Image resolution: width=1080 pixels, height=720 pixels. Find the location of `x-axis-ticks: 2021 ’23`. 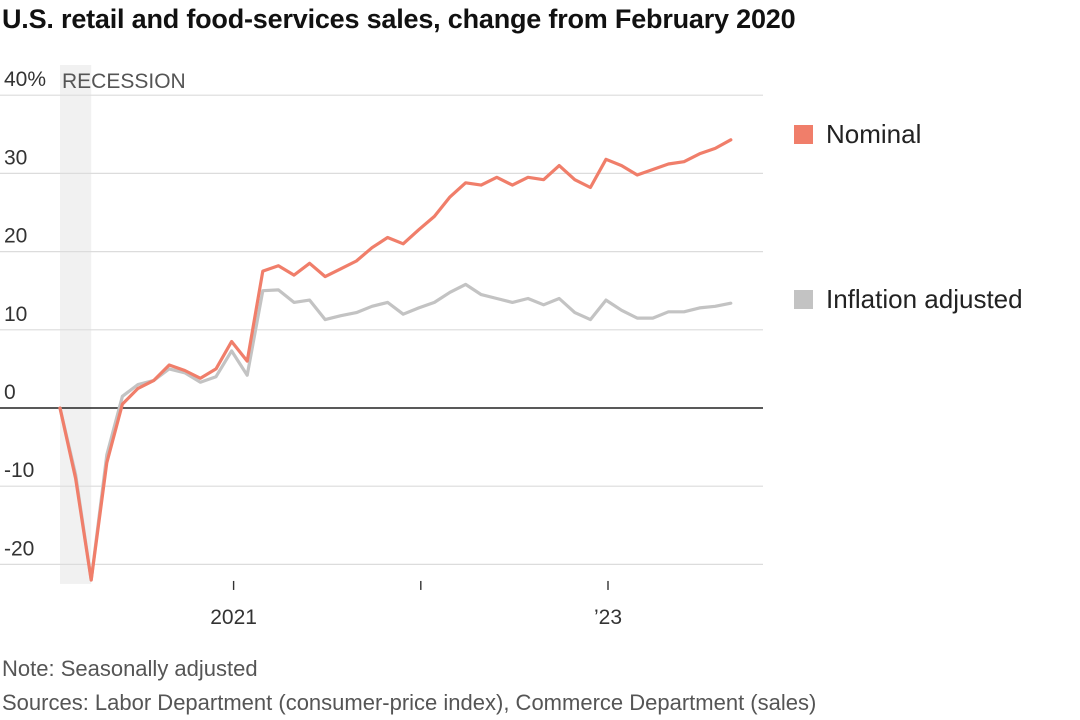

x-axis-ticks: 2021 ’23 is located at coordinates (416, 604).